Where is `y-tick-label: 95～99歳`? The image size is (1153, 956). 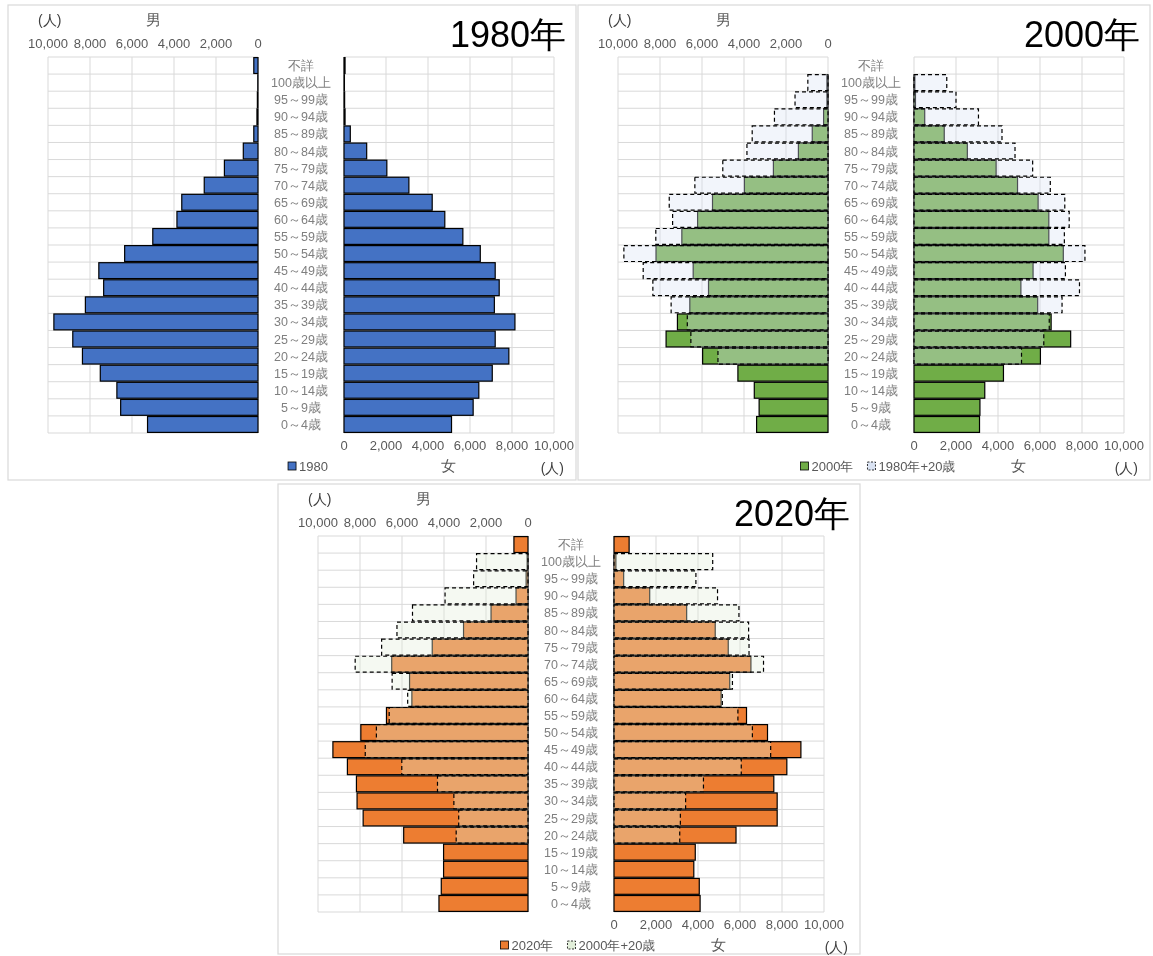 y-tick-label: 95～99歳 is located at coordinates (871, 100).